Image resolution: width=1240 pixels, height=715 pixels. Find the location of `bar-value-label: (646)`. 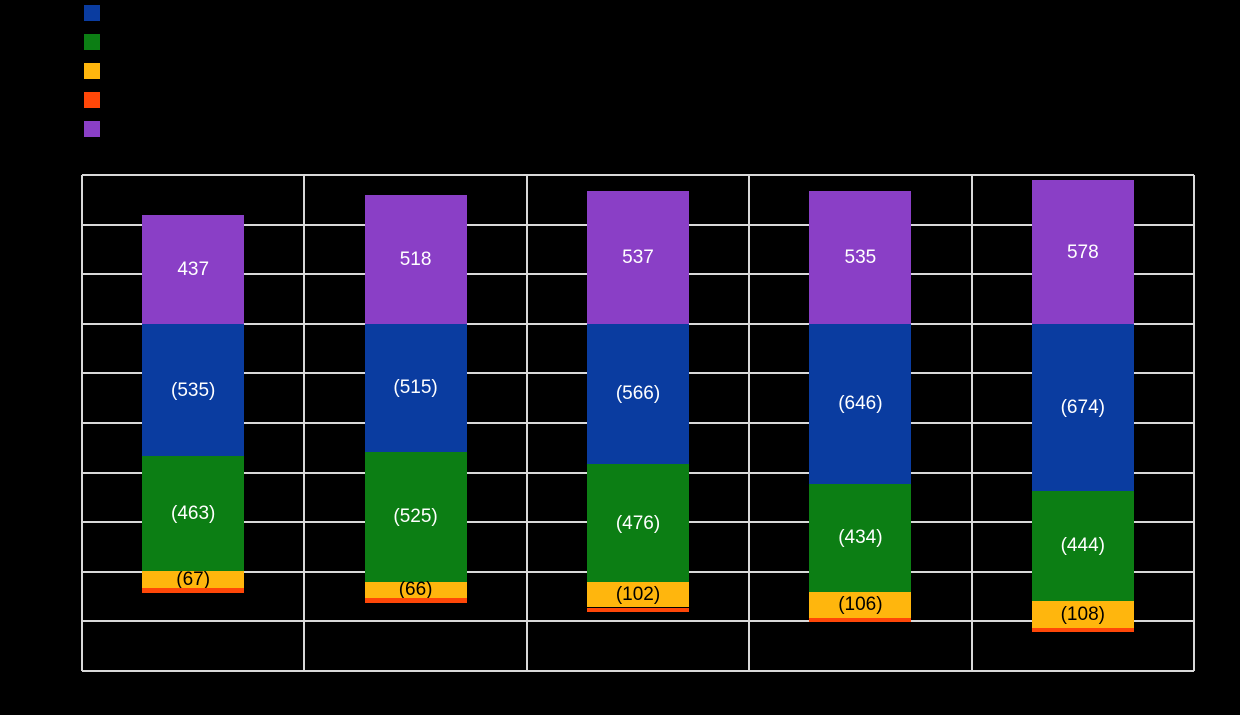

bar-value-label: (646) is located at coordinates (860, 404).